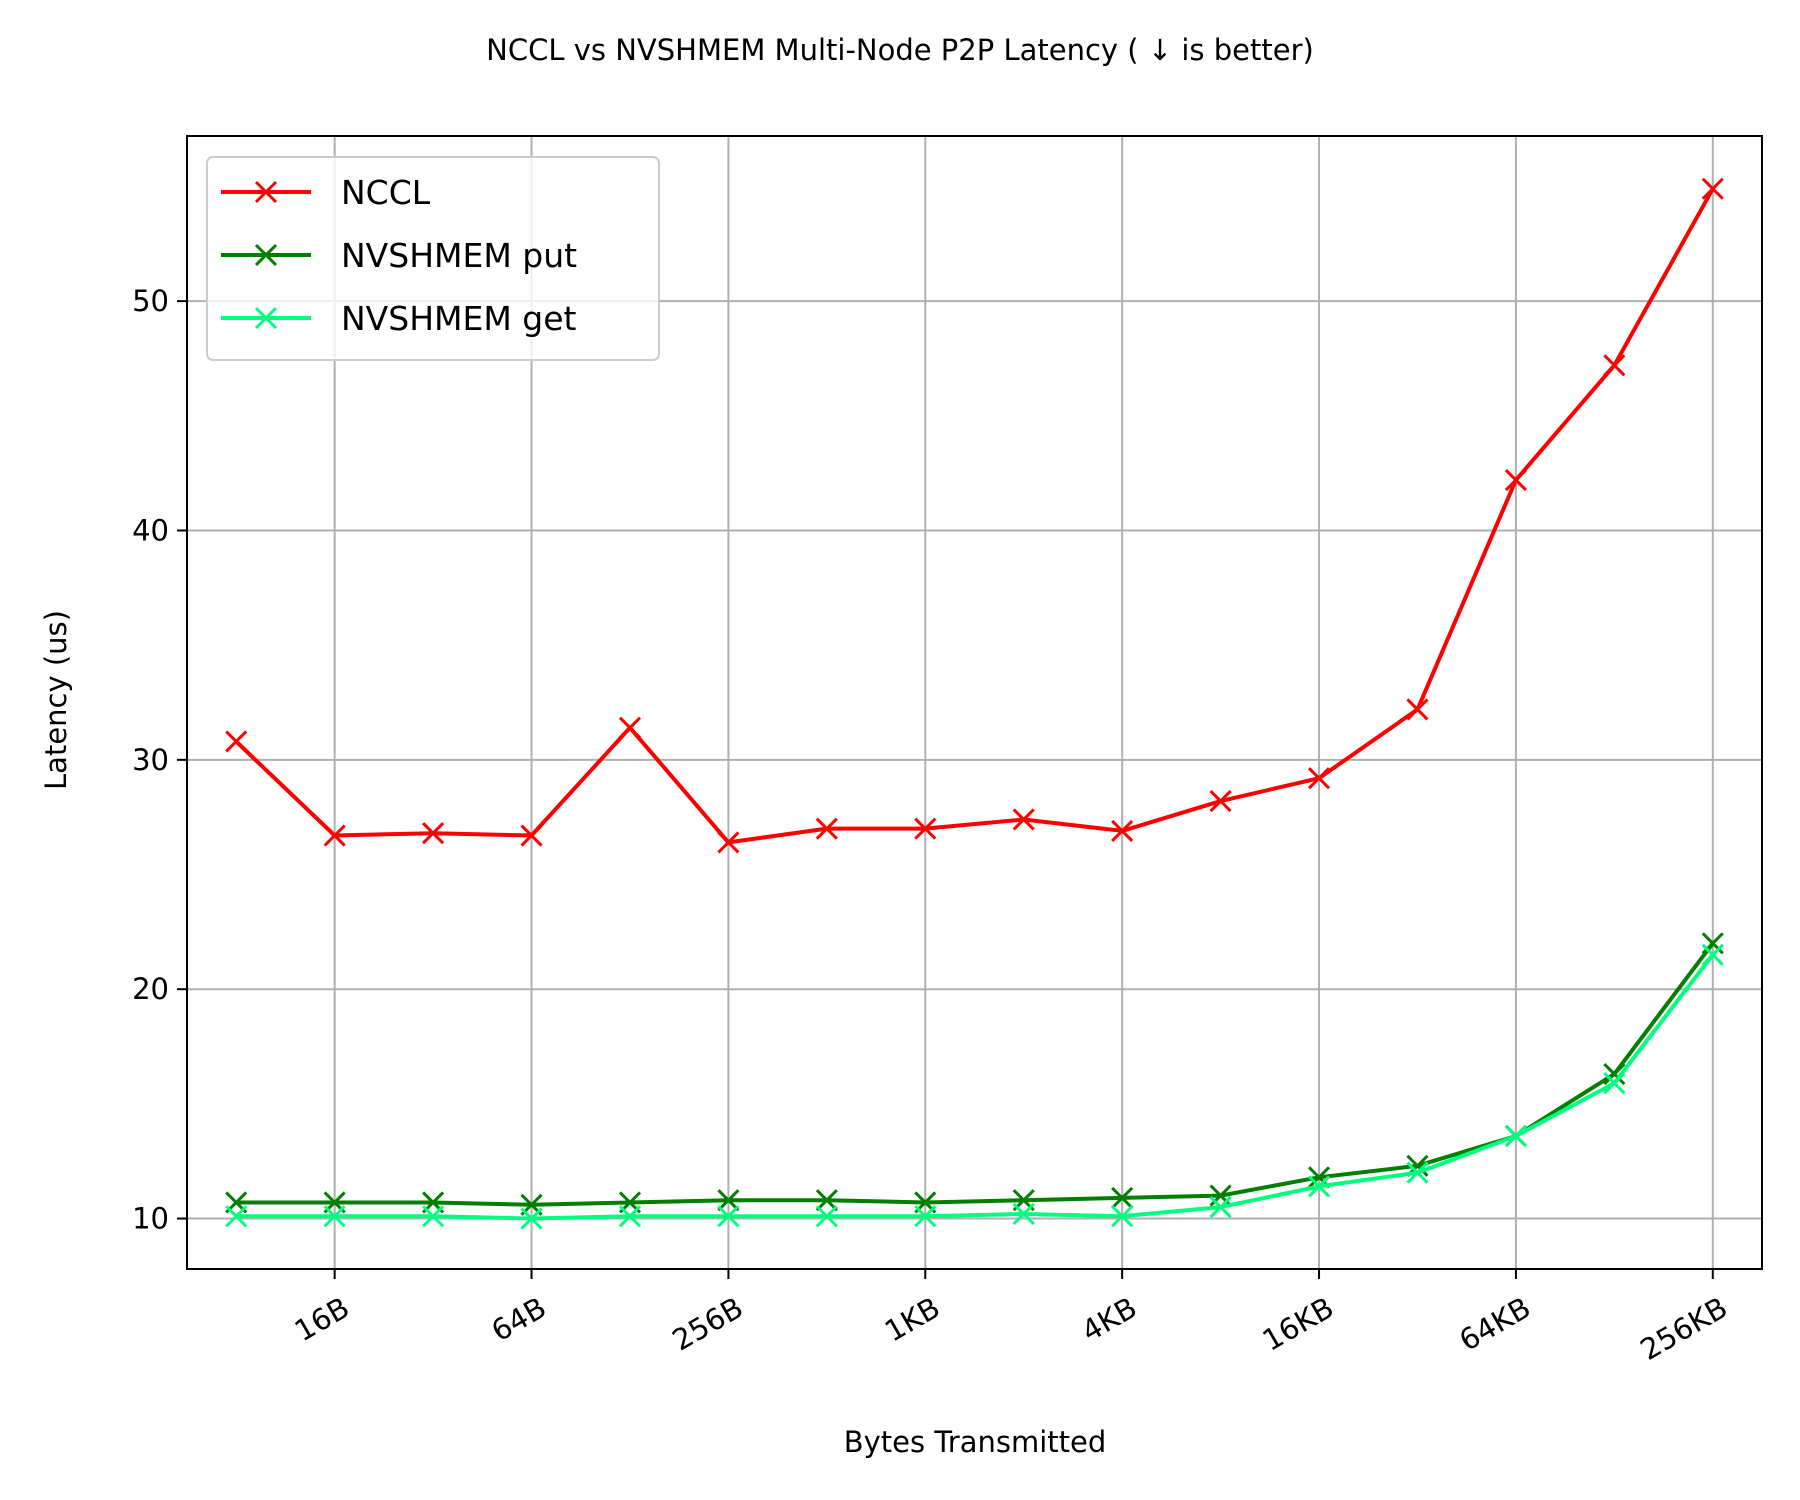 This screenshot has width=1800, height=1500. What do you see at coordinates (975, 1442) in the screenshot?
I see `x-axis-label: Bytes Transmitted` at bounding box center [975, 1442].